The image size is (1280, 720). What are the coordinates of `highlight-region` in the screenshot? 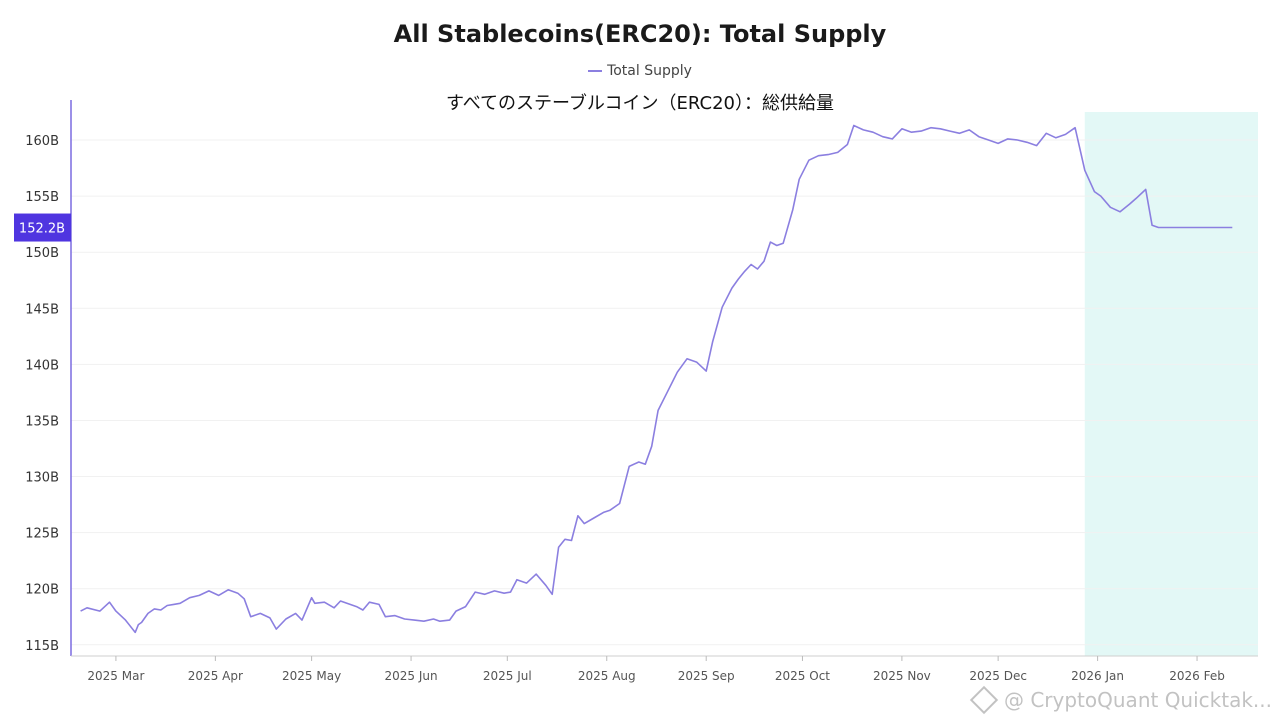 It's located at (1171, 384).